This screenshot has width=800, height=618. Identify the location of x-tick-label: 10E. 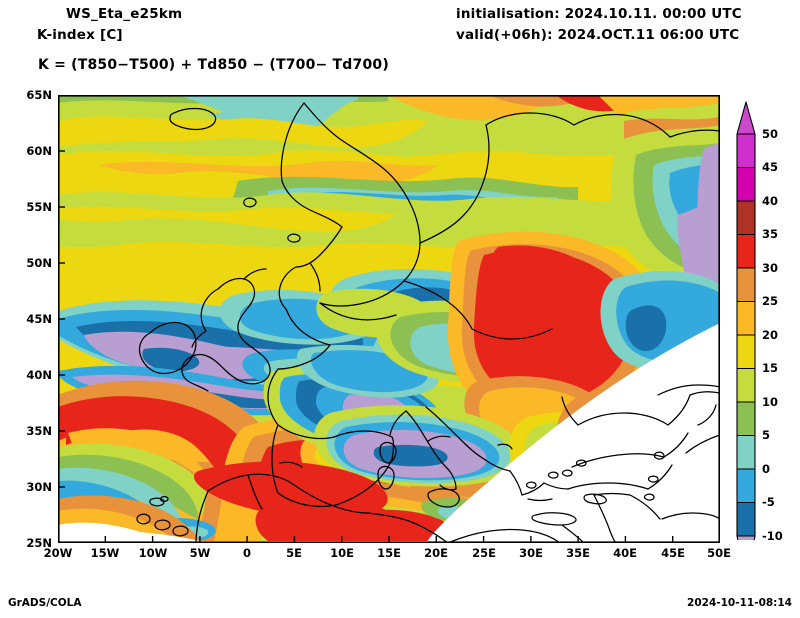
(342, 553).